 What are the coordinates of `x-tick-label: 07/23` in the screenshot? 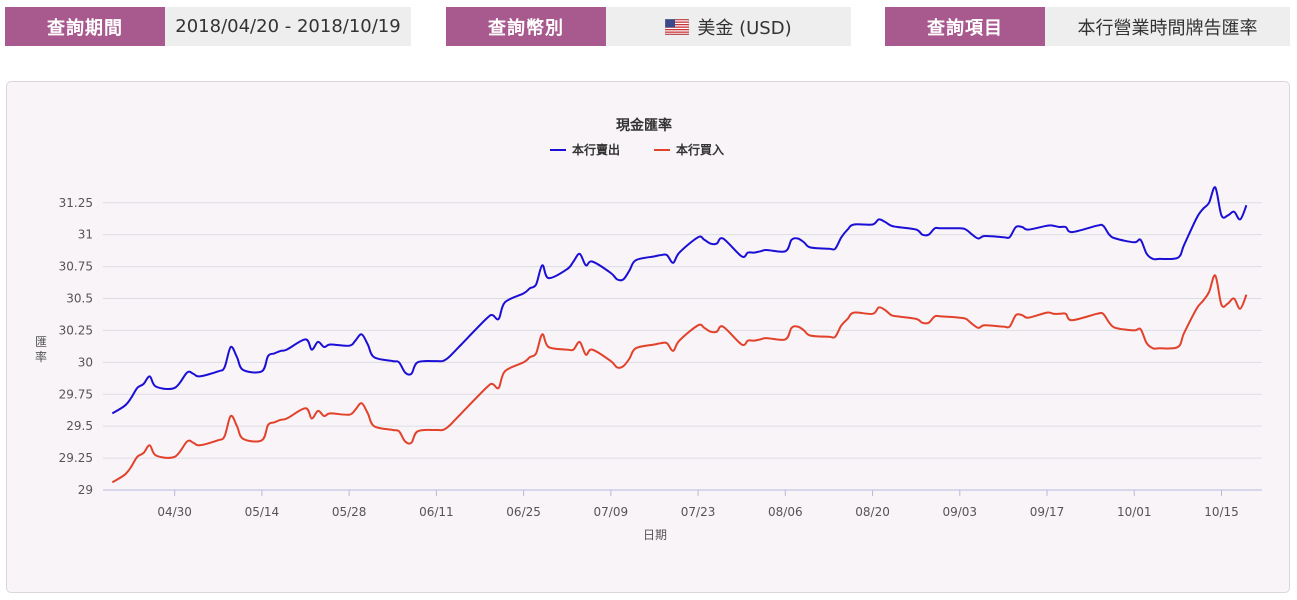 It's located at (698, 512).